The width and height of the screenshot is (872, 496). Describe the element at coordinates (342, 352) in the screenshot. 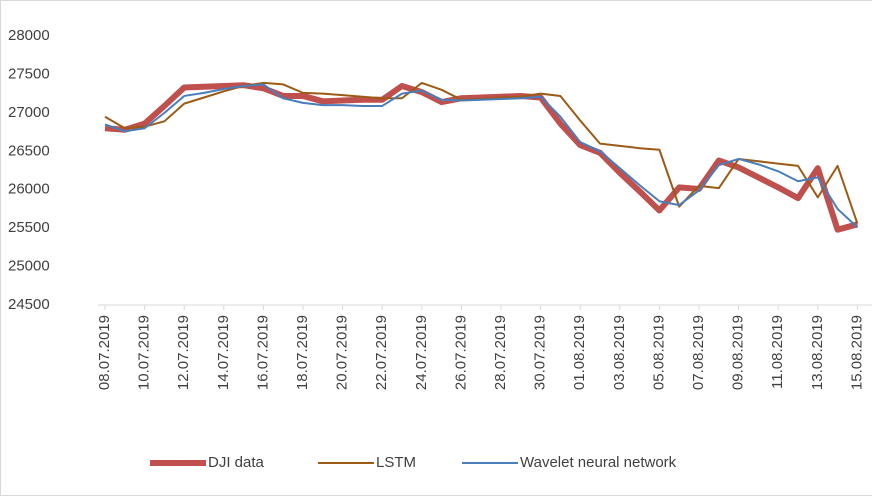

I see `x-tick-label: 20.07.2019` at that location.